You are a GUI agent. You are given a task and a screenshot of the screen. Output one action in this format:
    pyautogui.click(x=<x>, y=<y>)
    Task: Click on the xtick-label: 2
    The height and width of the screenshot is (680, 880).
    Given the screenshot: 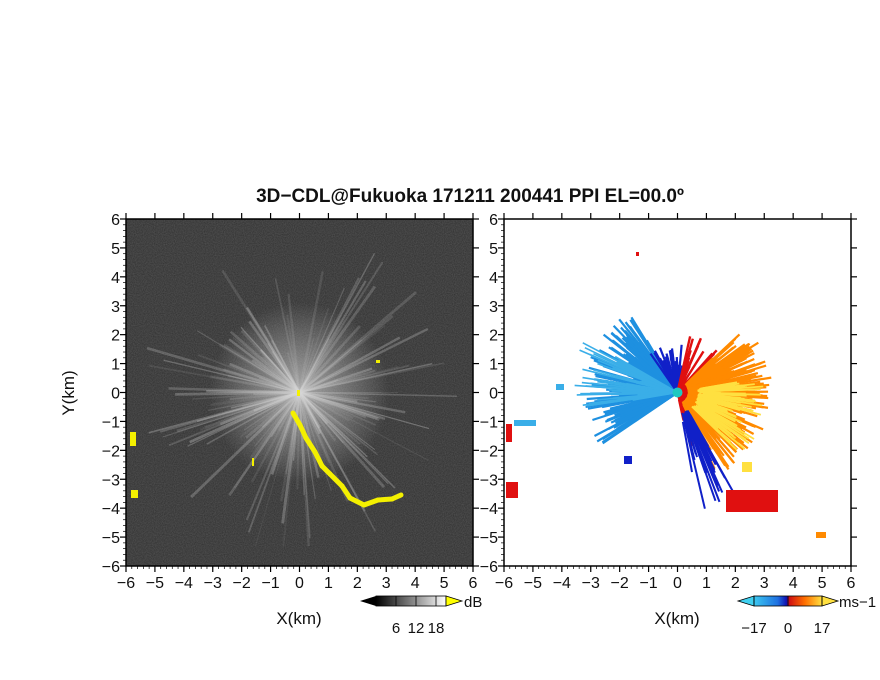 What is the action you would take?
    pyautogui.click(x=735, y=583)
    